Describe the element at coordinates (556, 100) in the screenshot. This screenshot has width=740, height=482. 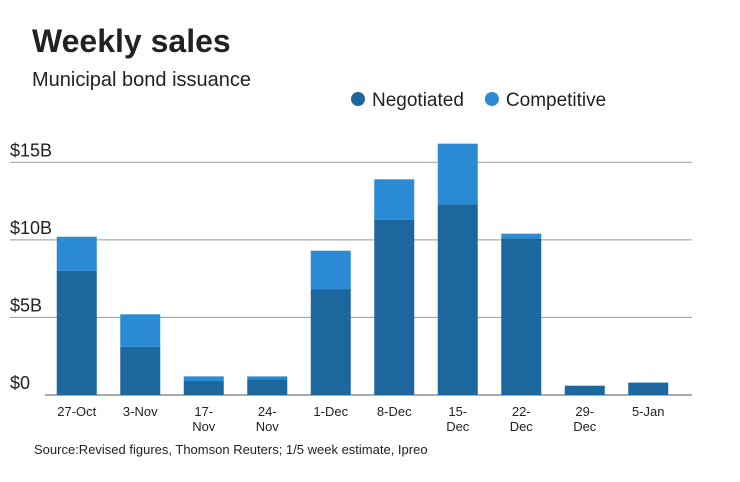
I see `legend-label: Competitive` at that location.